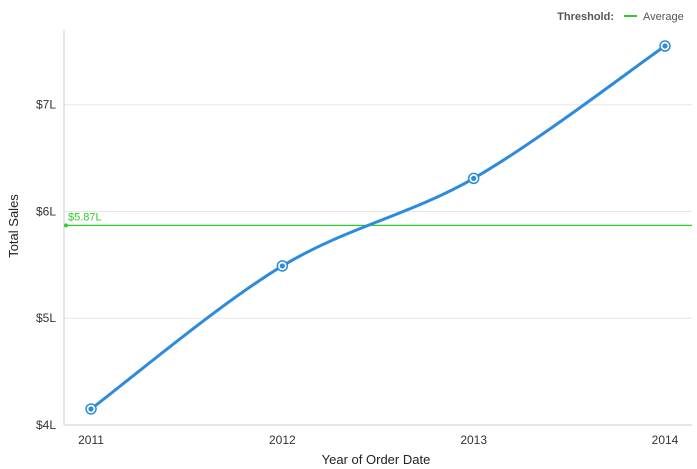 Image resolution: width=697 pixels, height=469 pixels. What do you see at coordinates (66, 225) in the screenshot?
I see `threshold-marker` at bounding box center [66, 225].